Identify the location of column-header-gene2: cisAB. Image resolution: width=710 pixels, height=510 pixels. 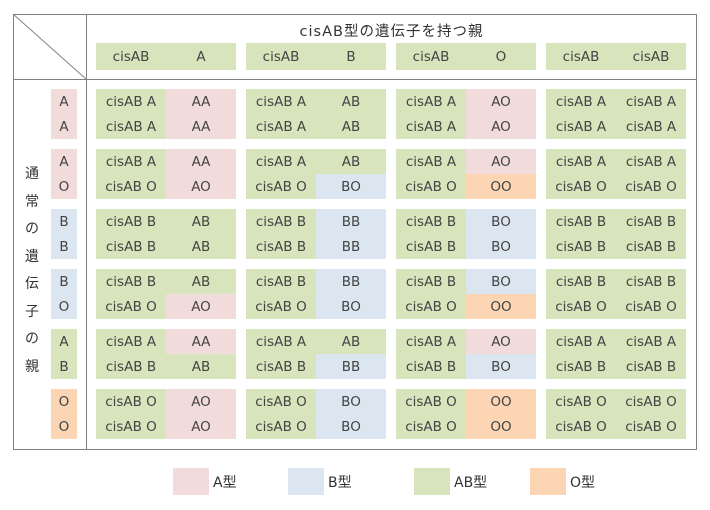
(651, 56).